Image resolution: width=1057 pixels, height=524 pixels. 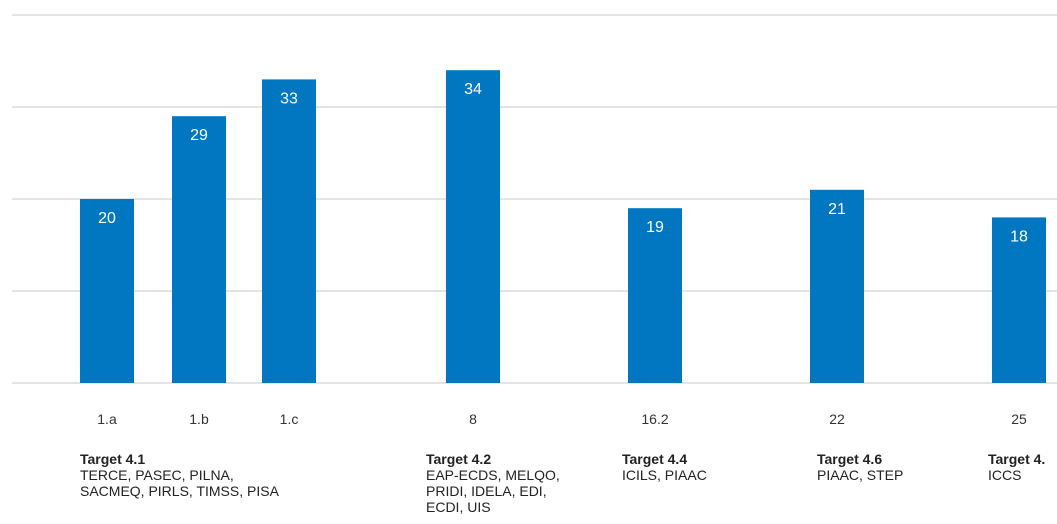 What do you see at coordinates (113, 459) in the screenshot?
I see `group-title: Target 4.1` at bounding box center [113, 459].